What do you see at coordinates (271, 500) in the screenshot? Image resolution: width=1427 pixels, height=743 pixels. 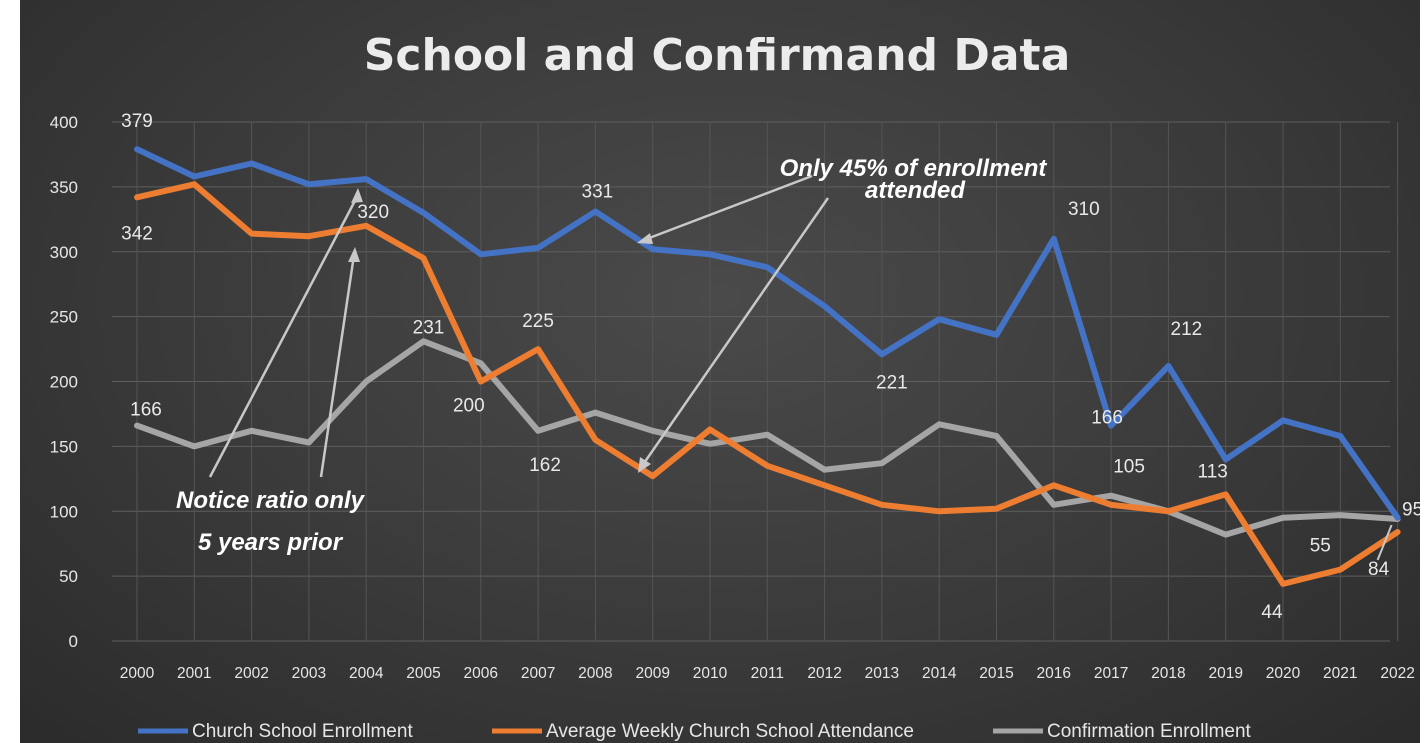 I see `annotation-notice-ratio-line1: Notice ratio only` at bounding box center [271, 500].